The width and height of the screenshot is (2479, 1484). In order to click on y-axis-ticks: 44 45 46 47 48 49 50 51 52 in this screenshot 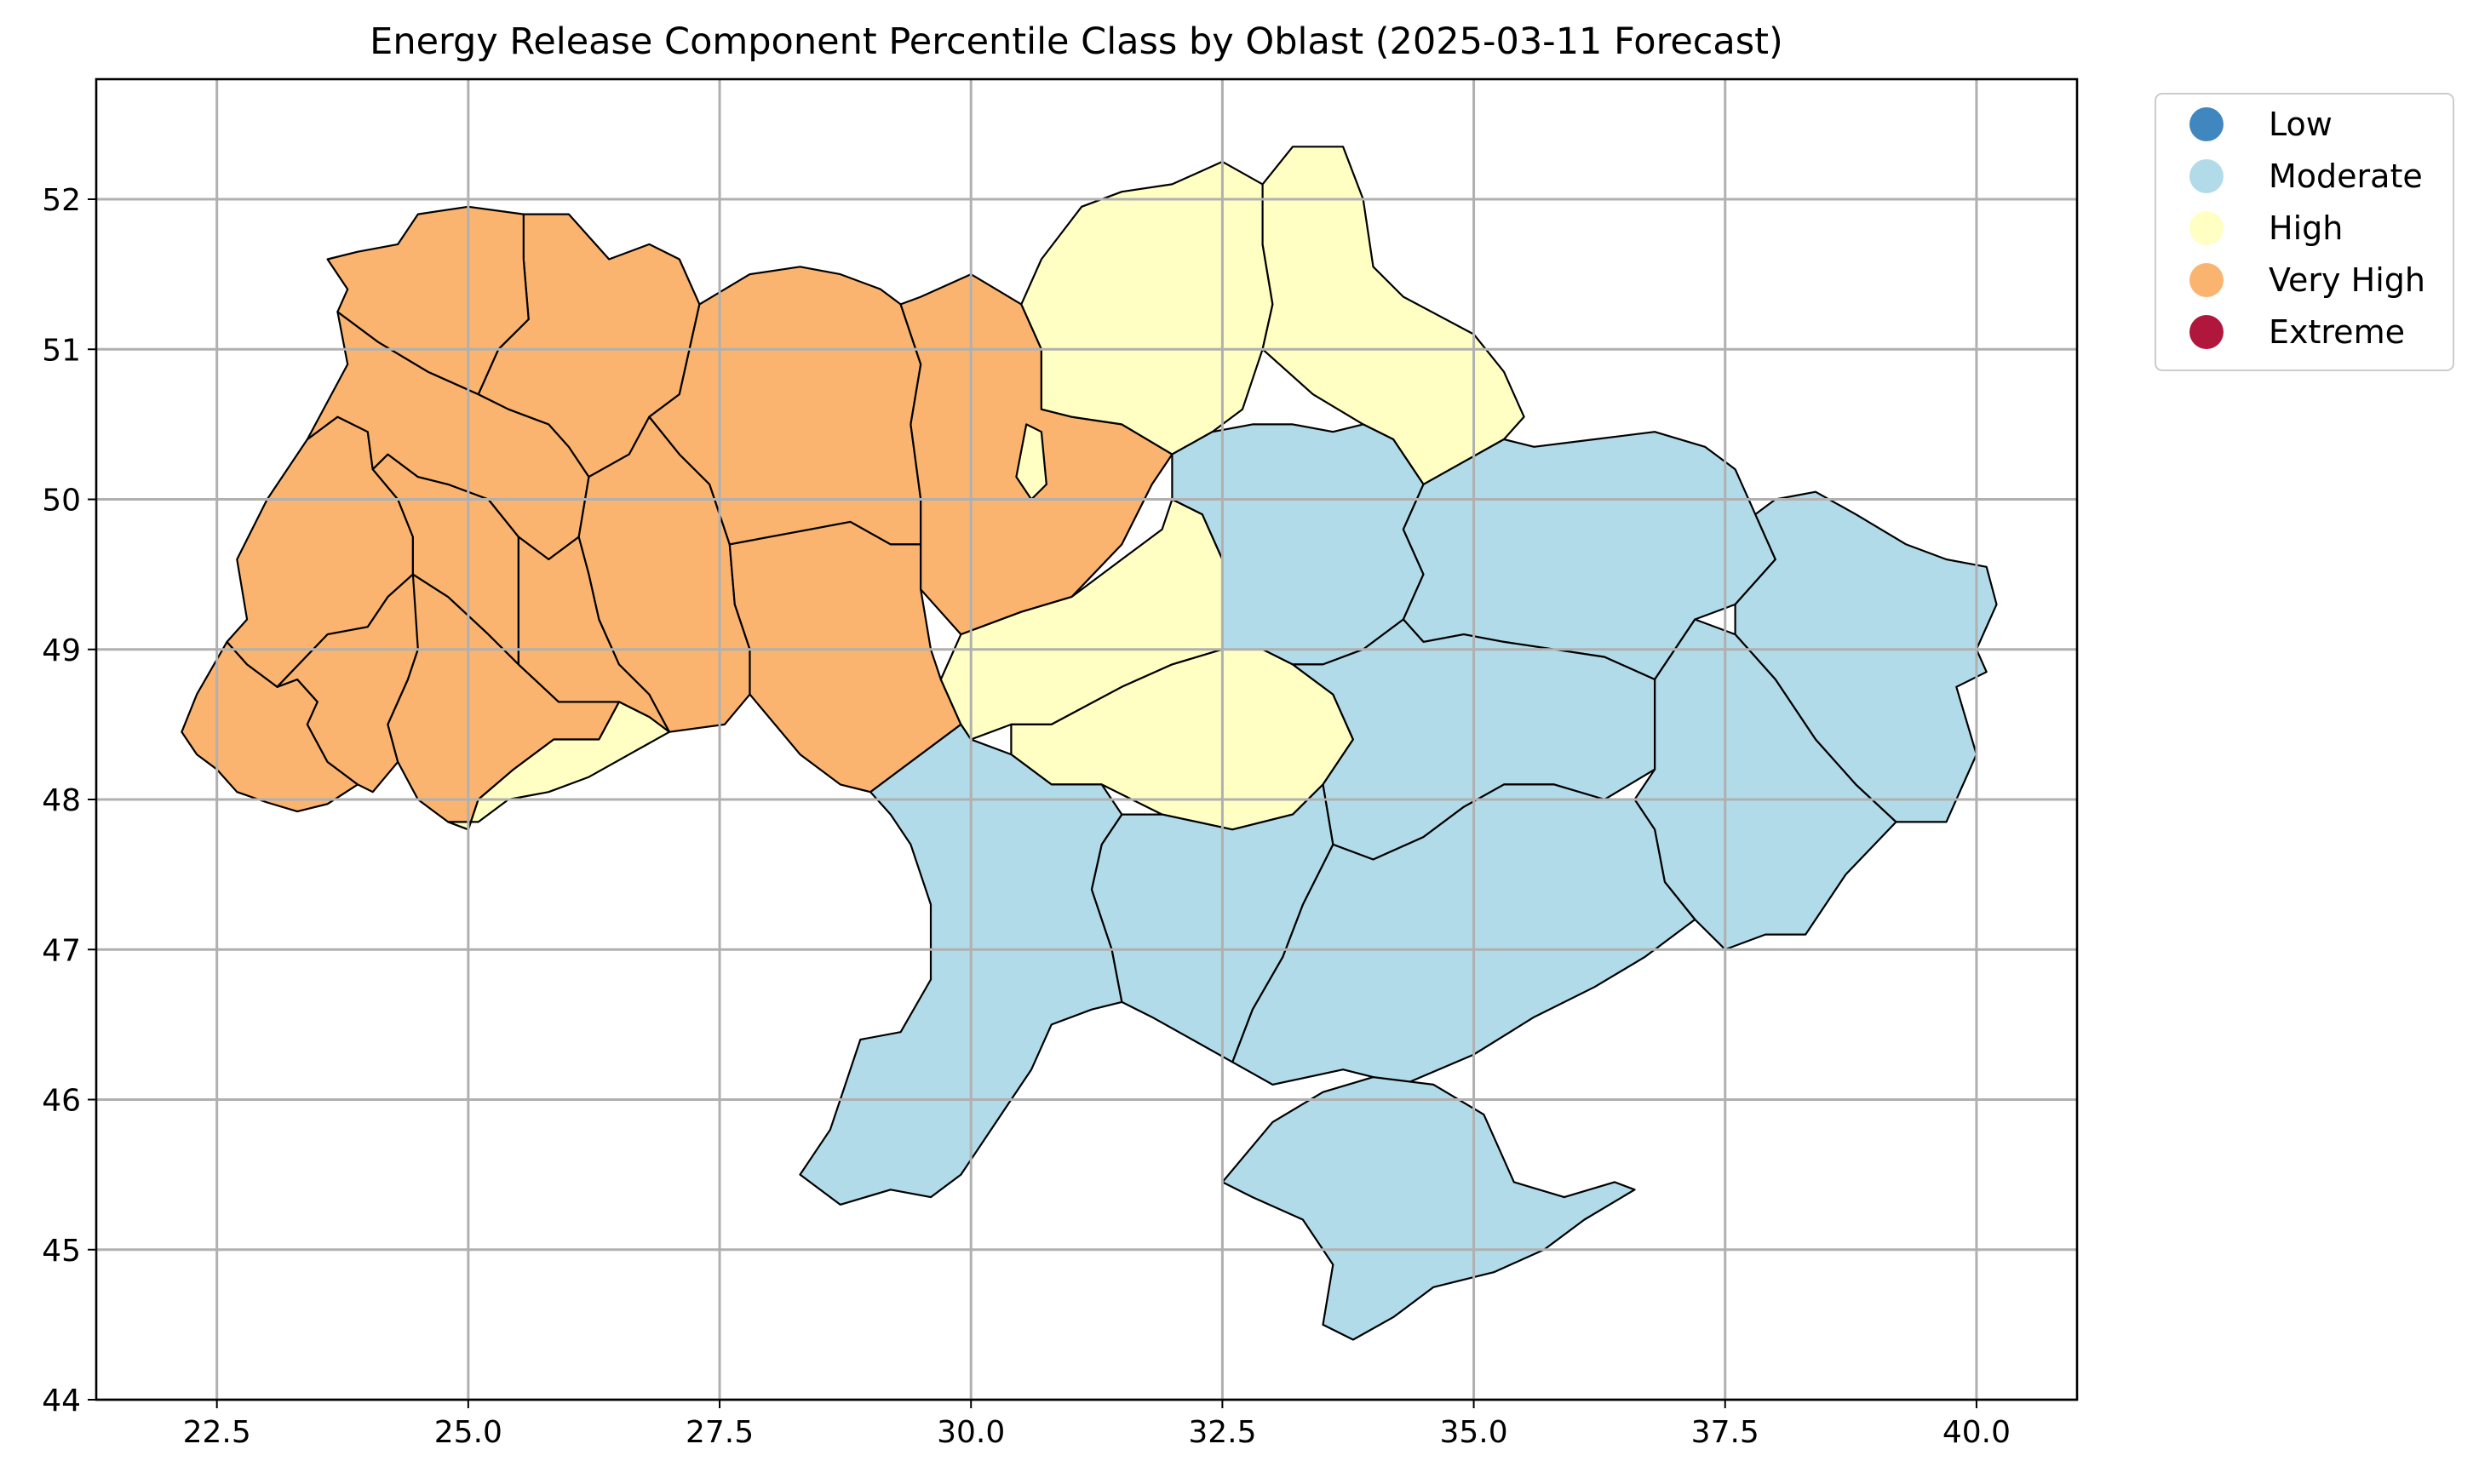, I will do `click(69, 800)`.